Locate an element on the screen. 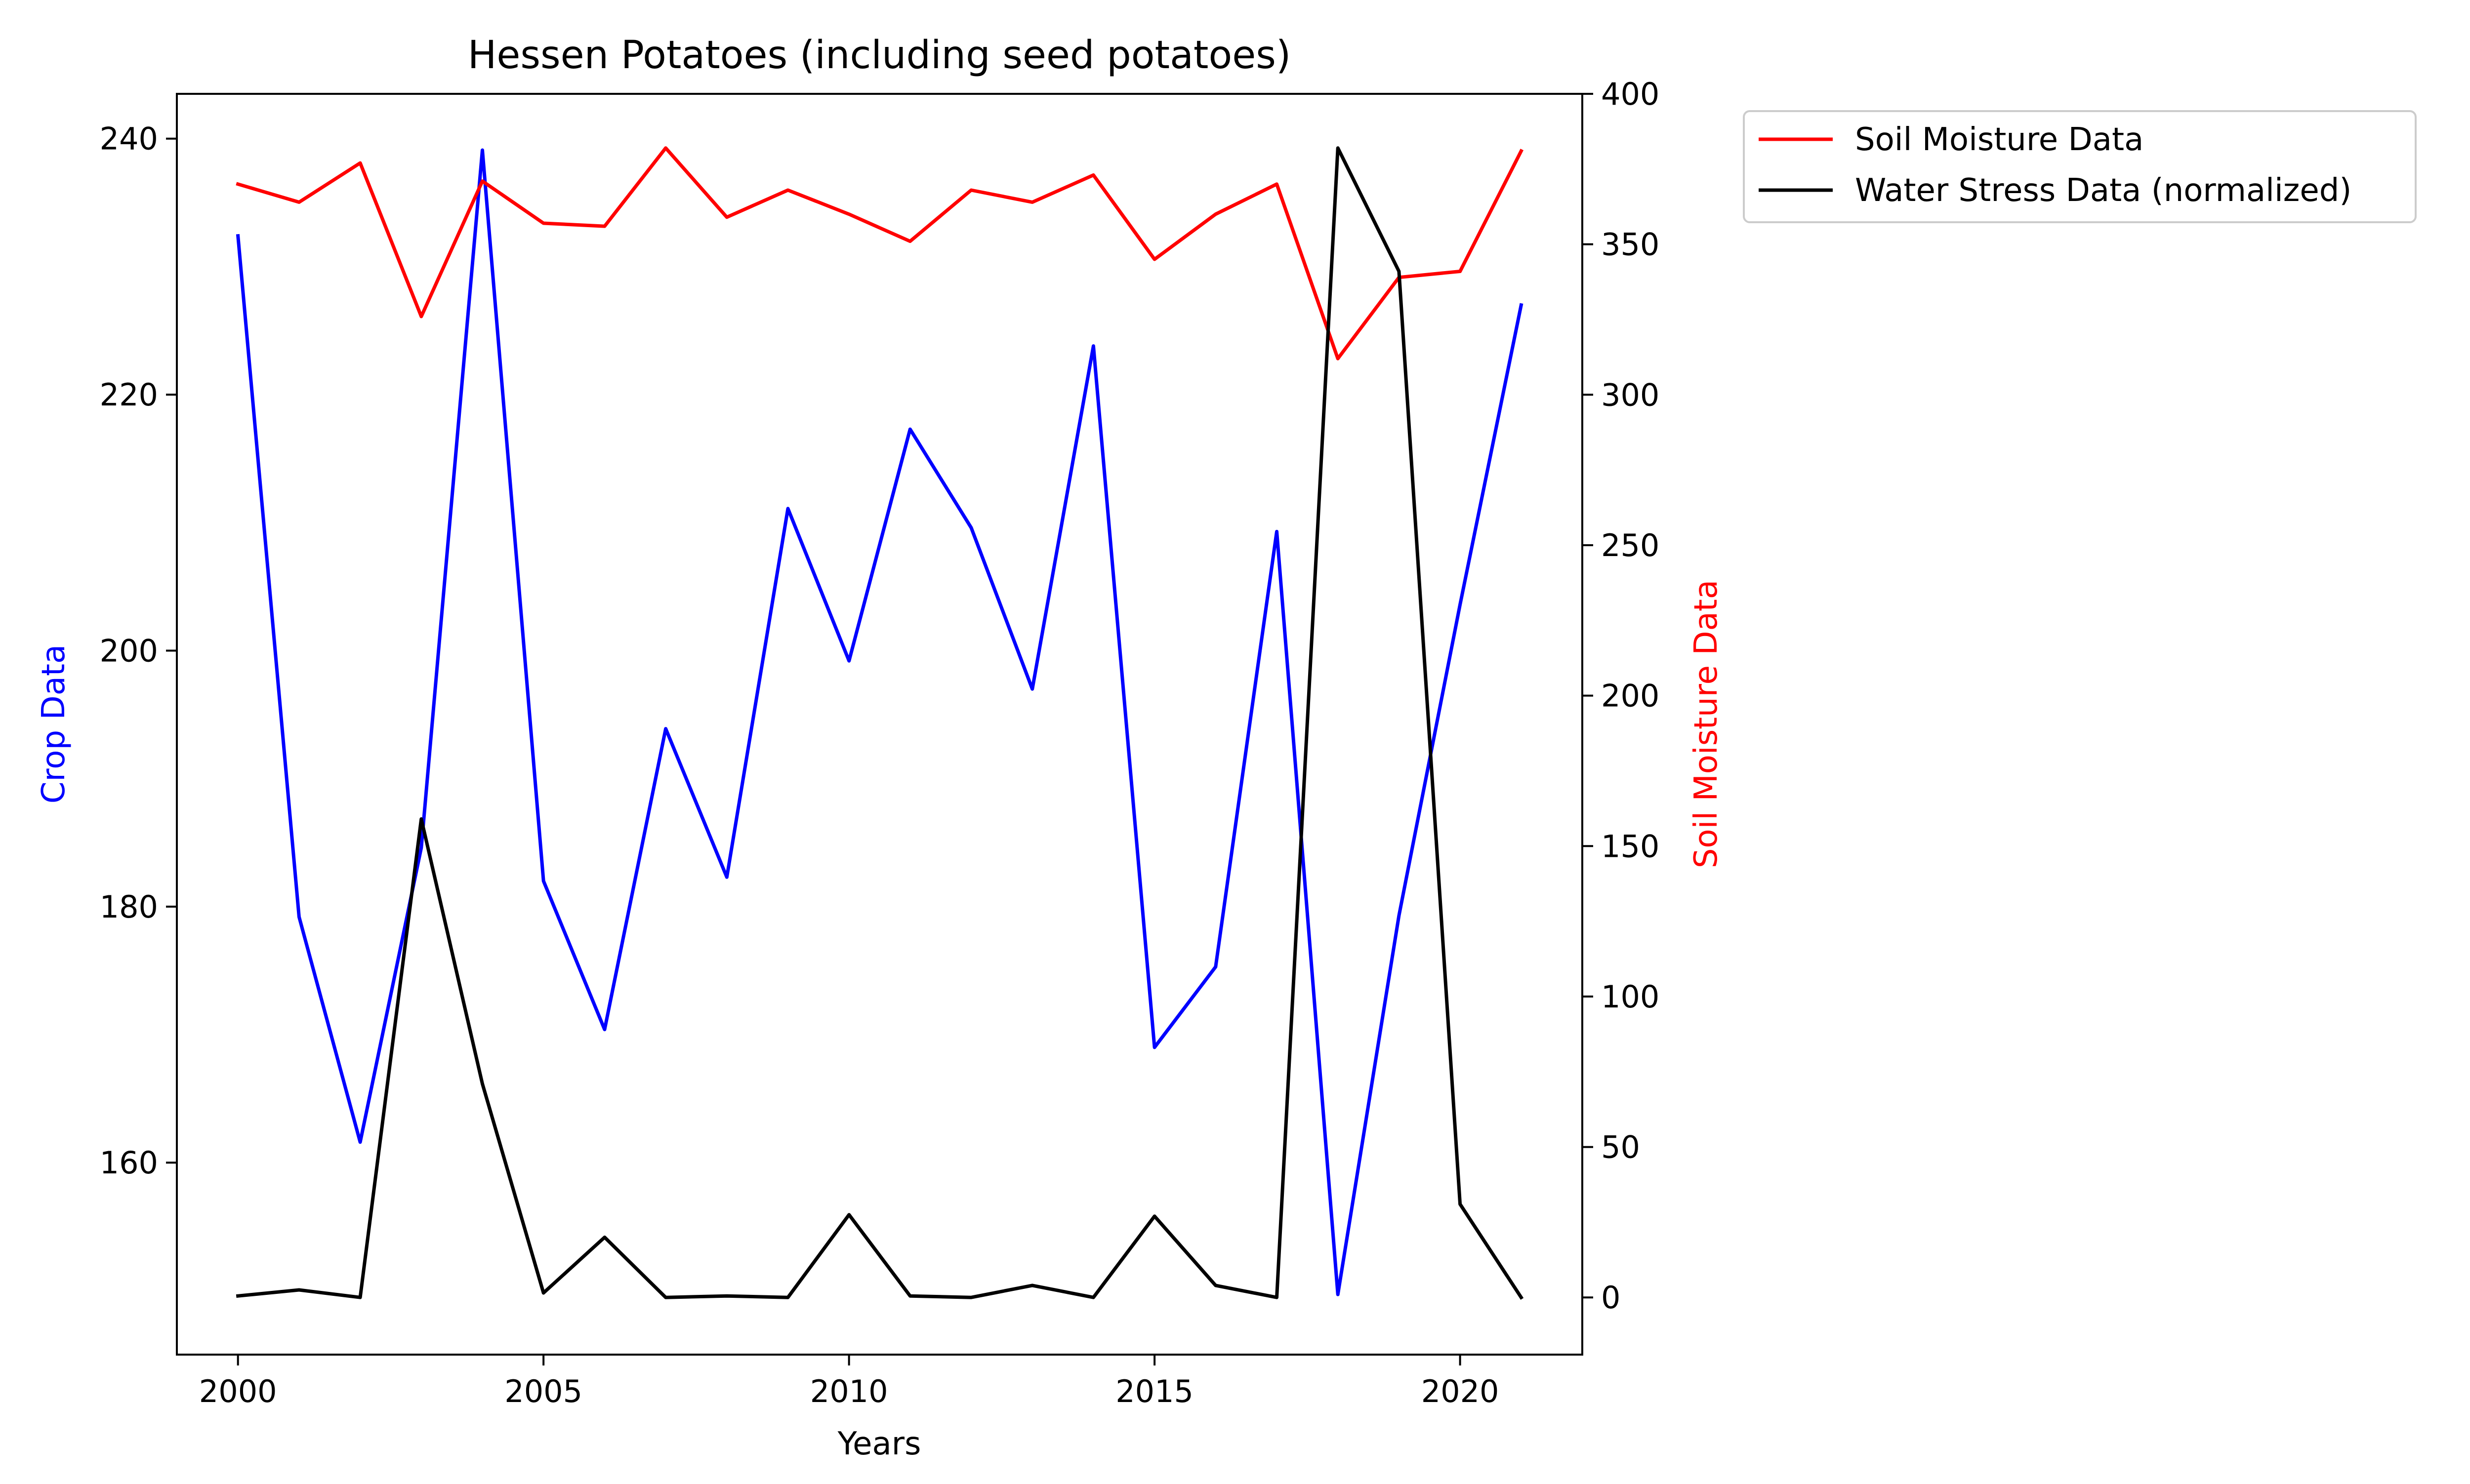 The image size is (2470, 1484). x-axis-label: Years is located at coordinates (879, 1444).